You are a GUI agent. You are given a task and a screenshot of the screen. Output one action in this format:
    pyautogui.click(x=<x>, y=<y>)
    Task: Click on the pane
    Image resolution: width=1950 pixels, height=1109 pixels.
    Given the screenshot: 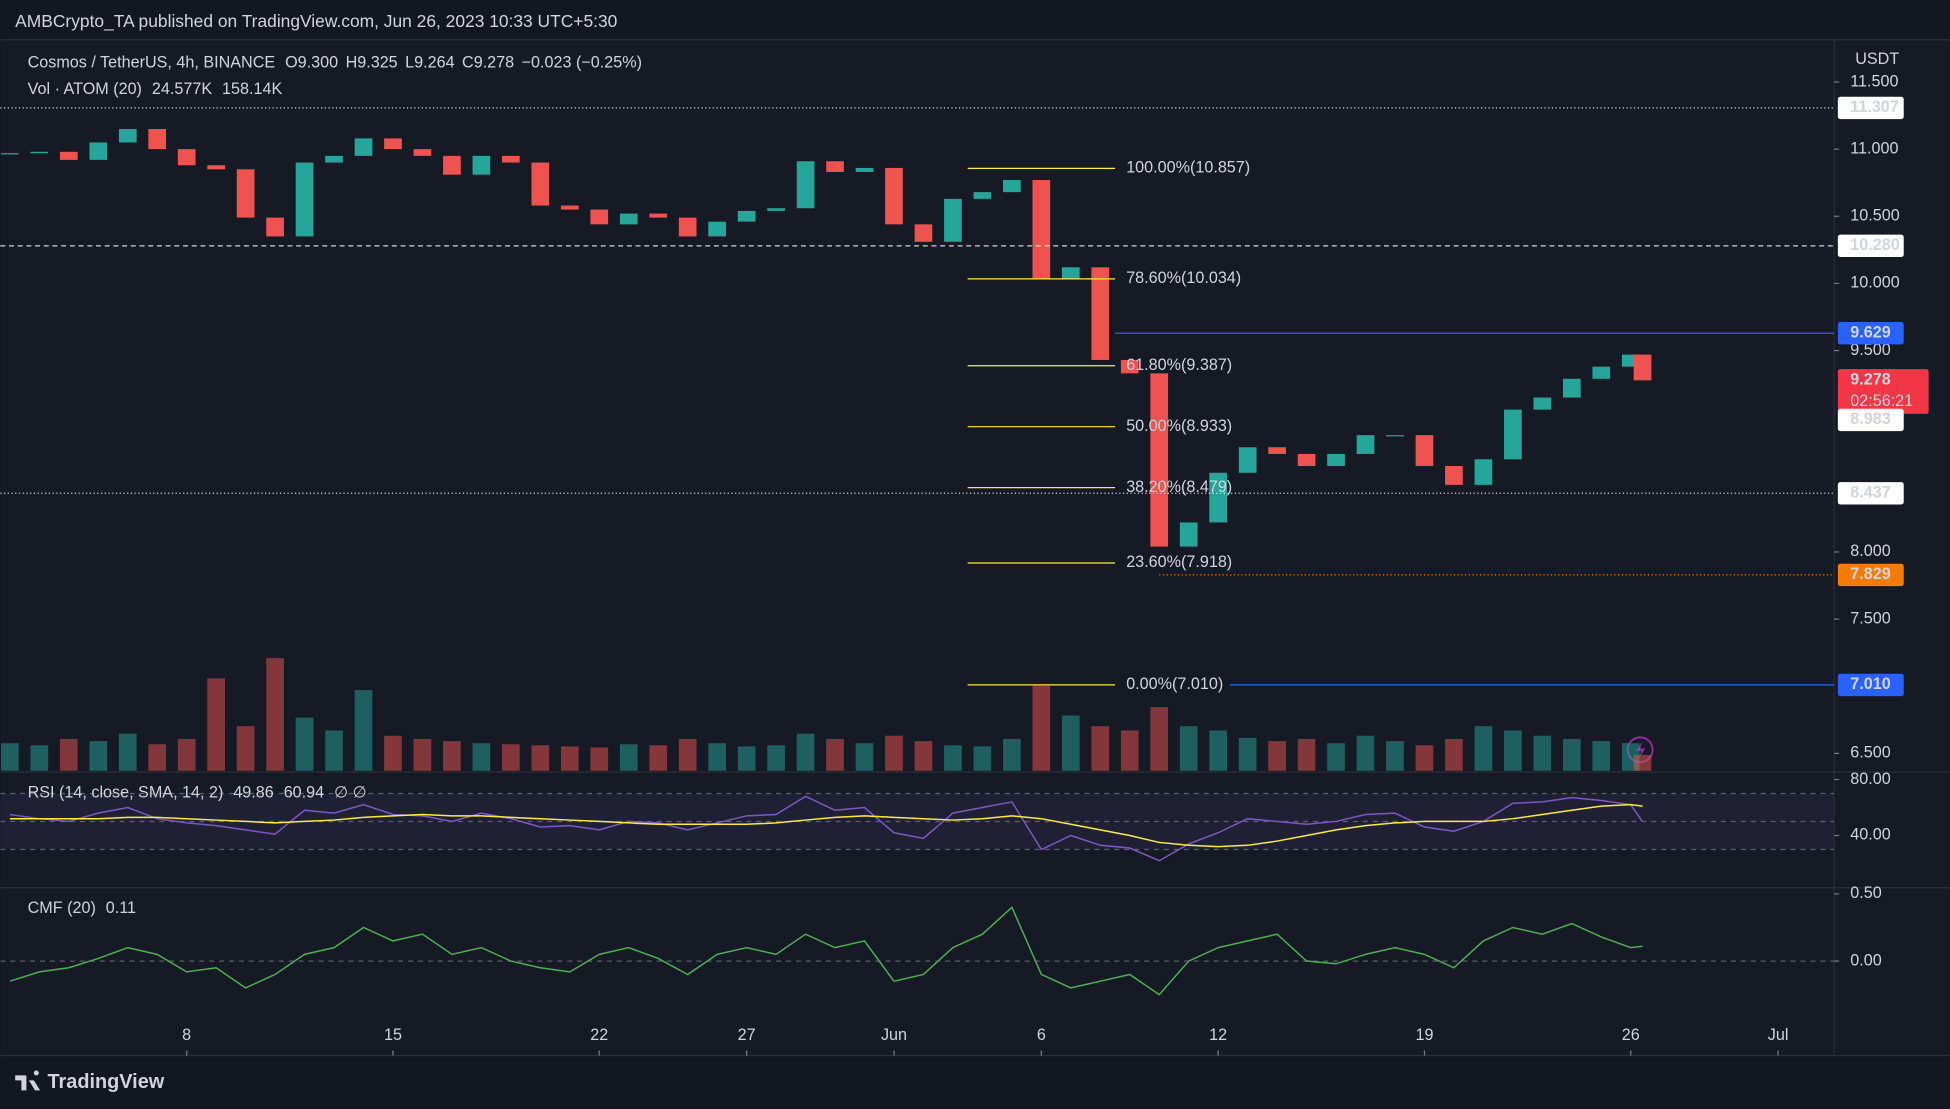 What is the action you would take?
    pyautogui.click(x=917, y=827)
    